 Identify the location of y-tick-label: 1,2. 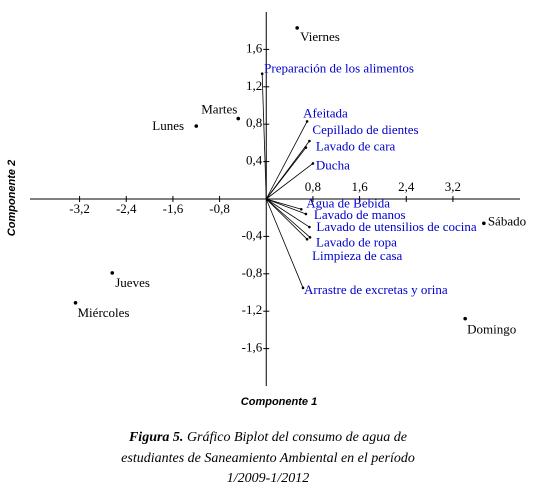
(254, 85).